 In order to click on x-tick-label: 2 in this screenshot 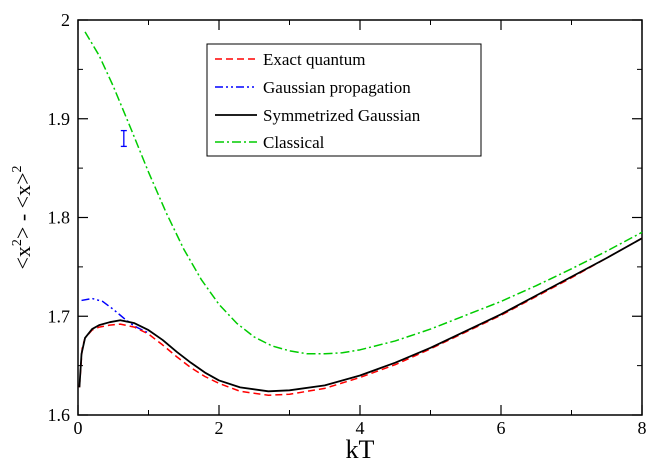, I will do `click(219, 428)`.